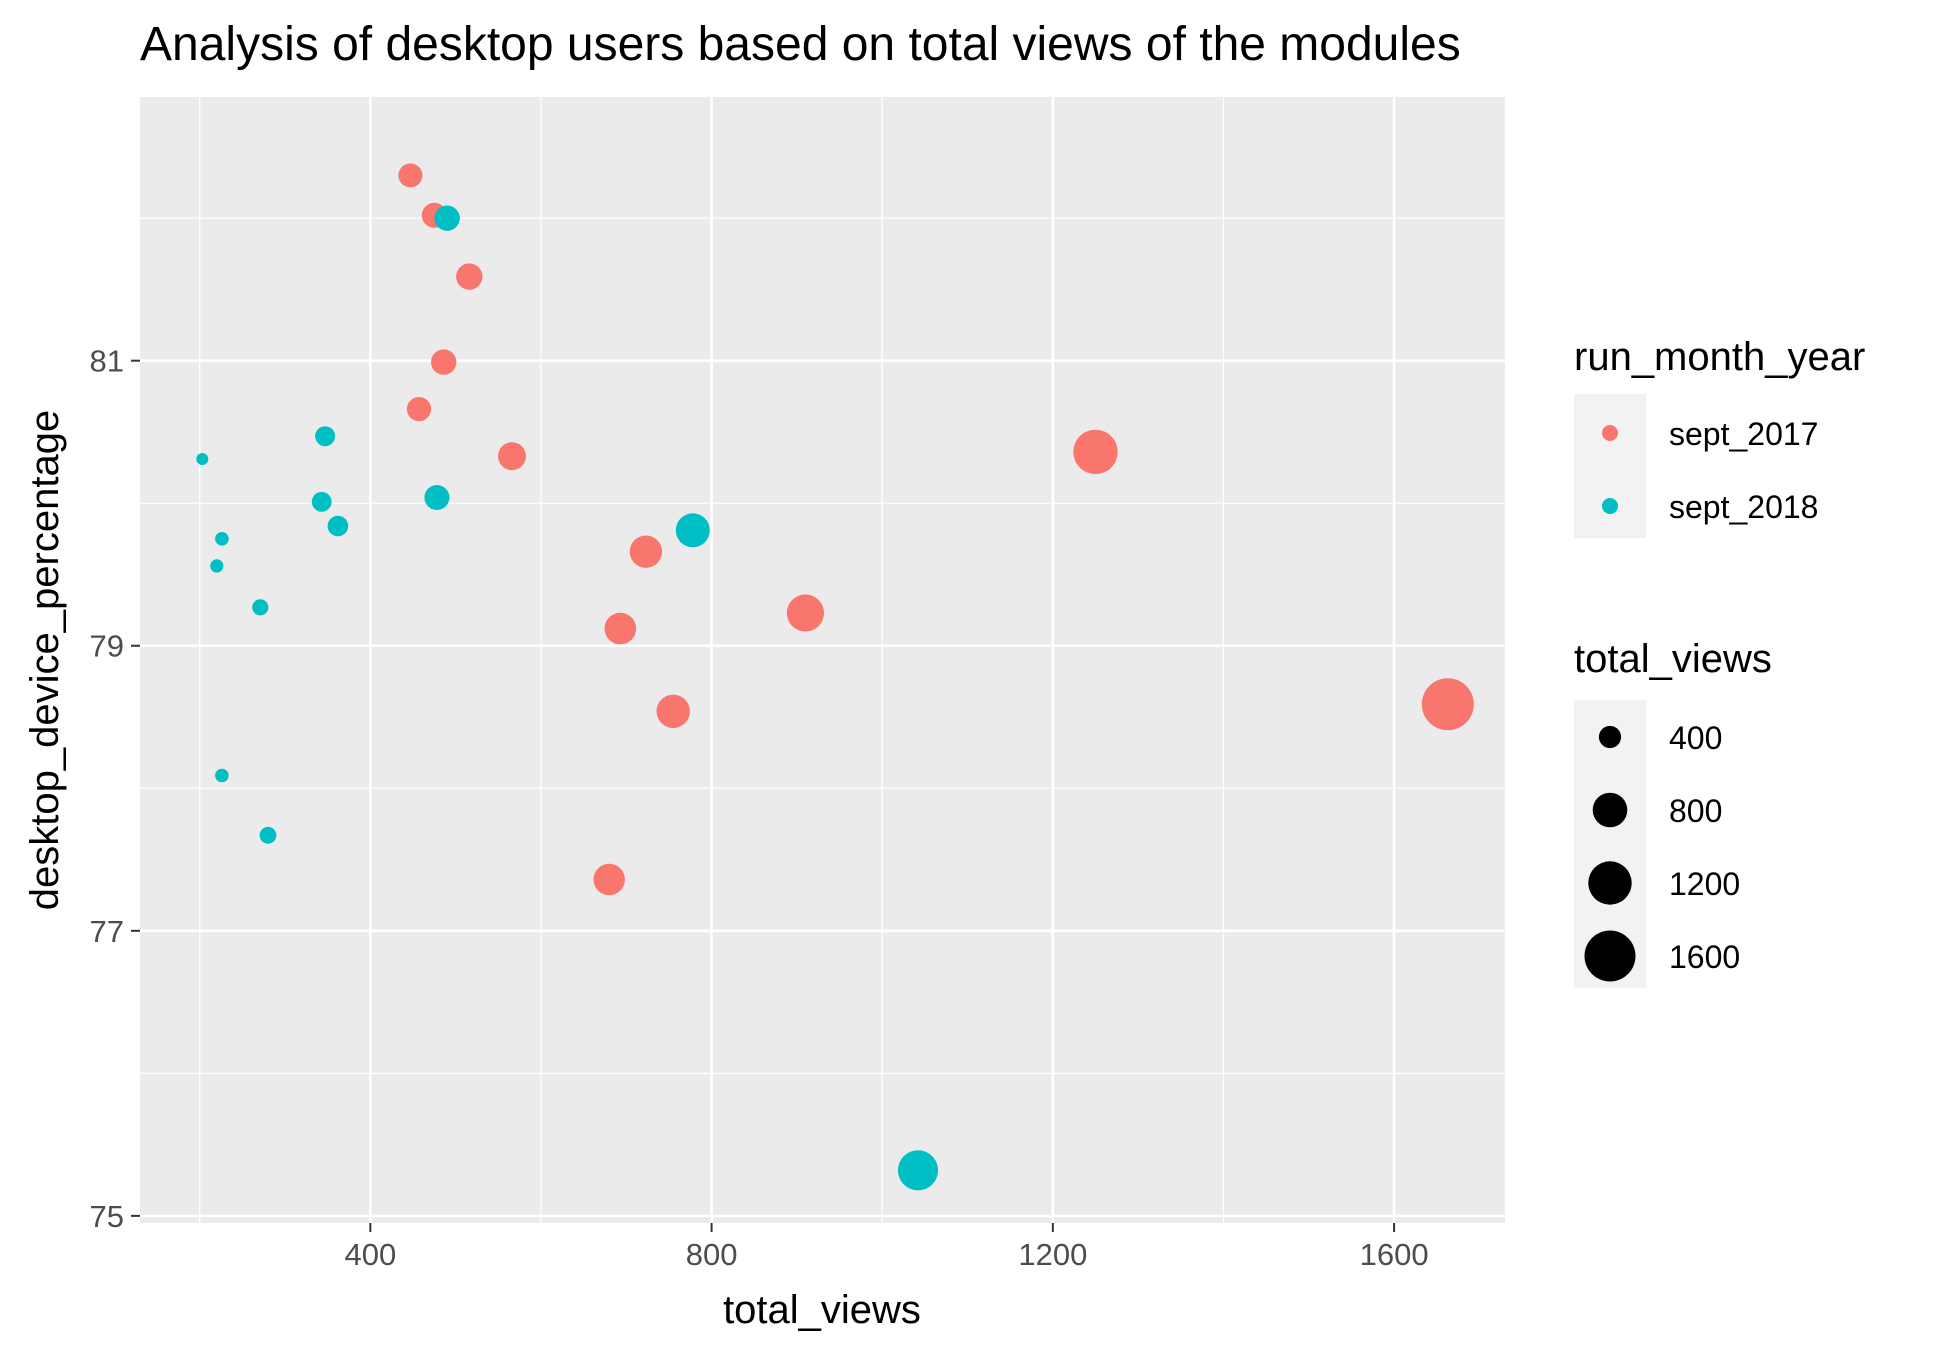  I want to click on color-legend-title: run_month_year, so click(1719, 357).